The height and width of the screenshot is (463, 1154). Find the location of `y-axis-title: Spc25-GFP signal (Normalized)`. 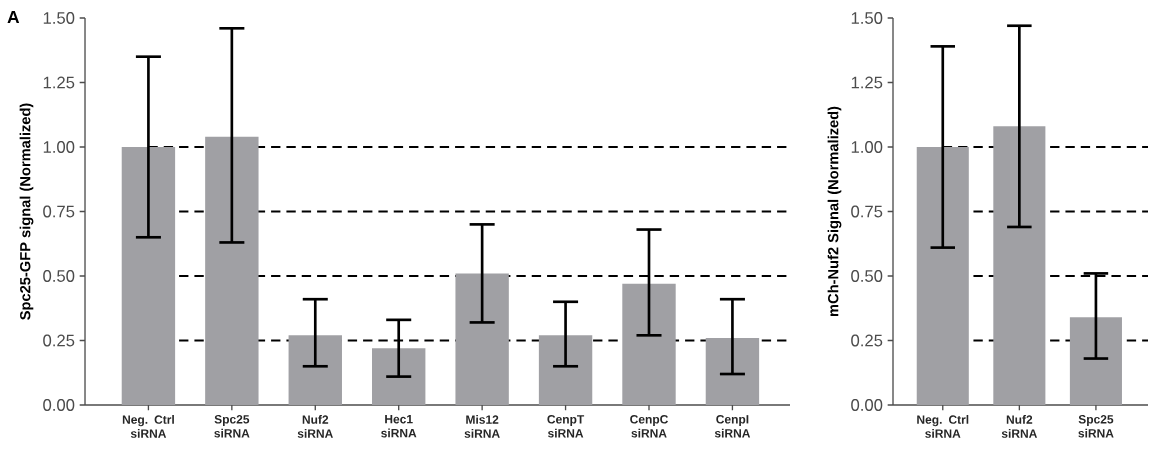

y-axis-title: Spc25-GFP signal (Normalized) is located at coordinates (26, 211).